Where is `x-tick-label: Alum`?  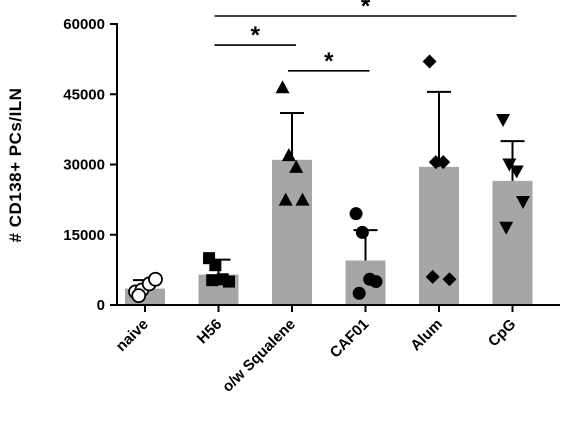 x-tick-label: Alum is located at coordinates (426, 335).